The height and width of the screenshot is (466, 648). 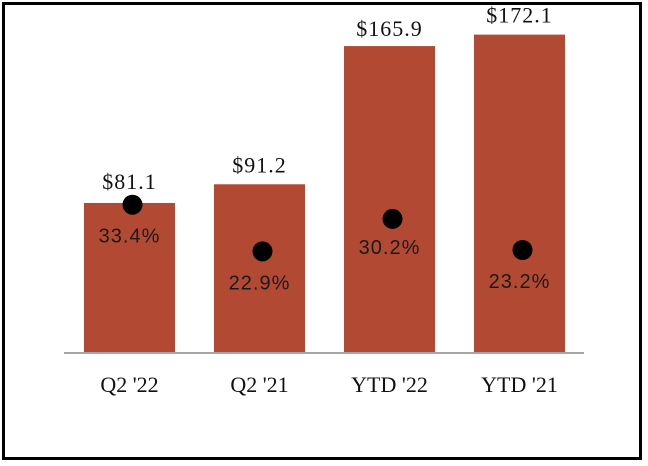 I want to click on bar-value-label-2: $165.9, so click(x=389, y=28).